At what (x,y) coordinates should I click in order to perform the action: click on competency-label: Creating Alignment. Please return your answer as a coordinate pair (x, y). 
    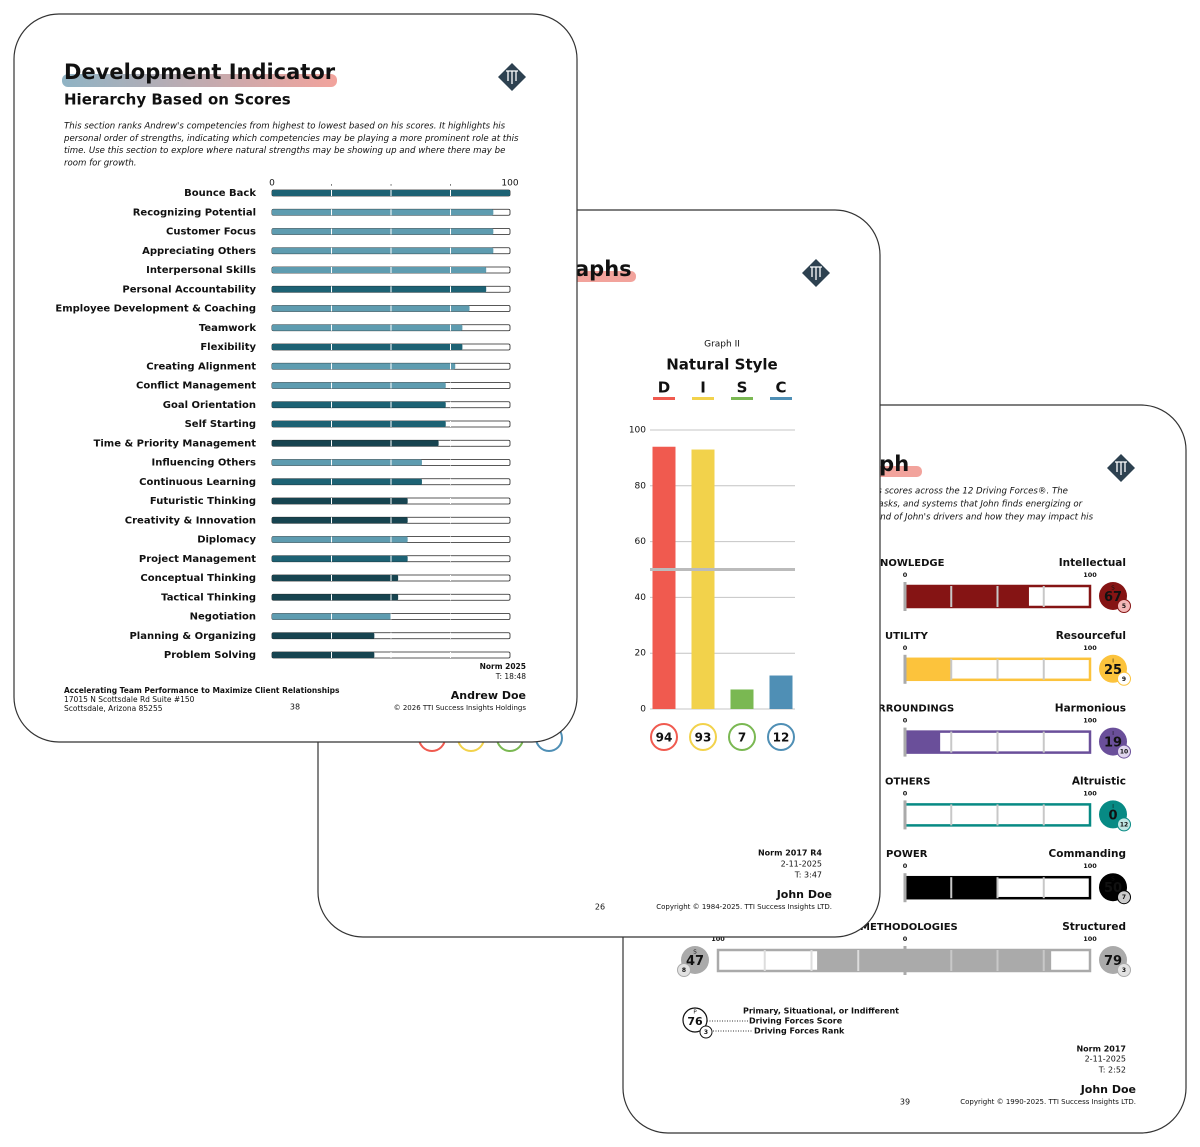
    Looking at the image, I should click on (201, 366).